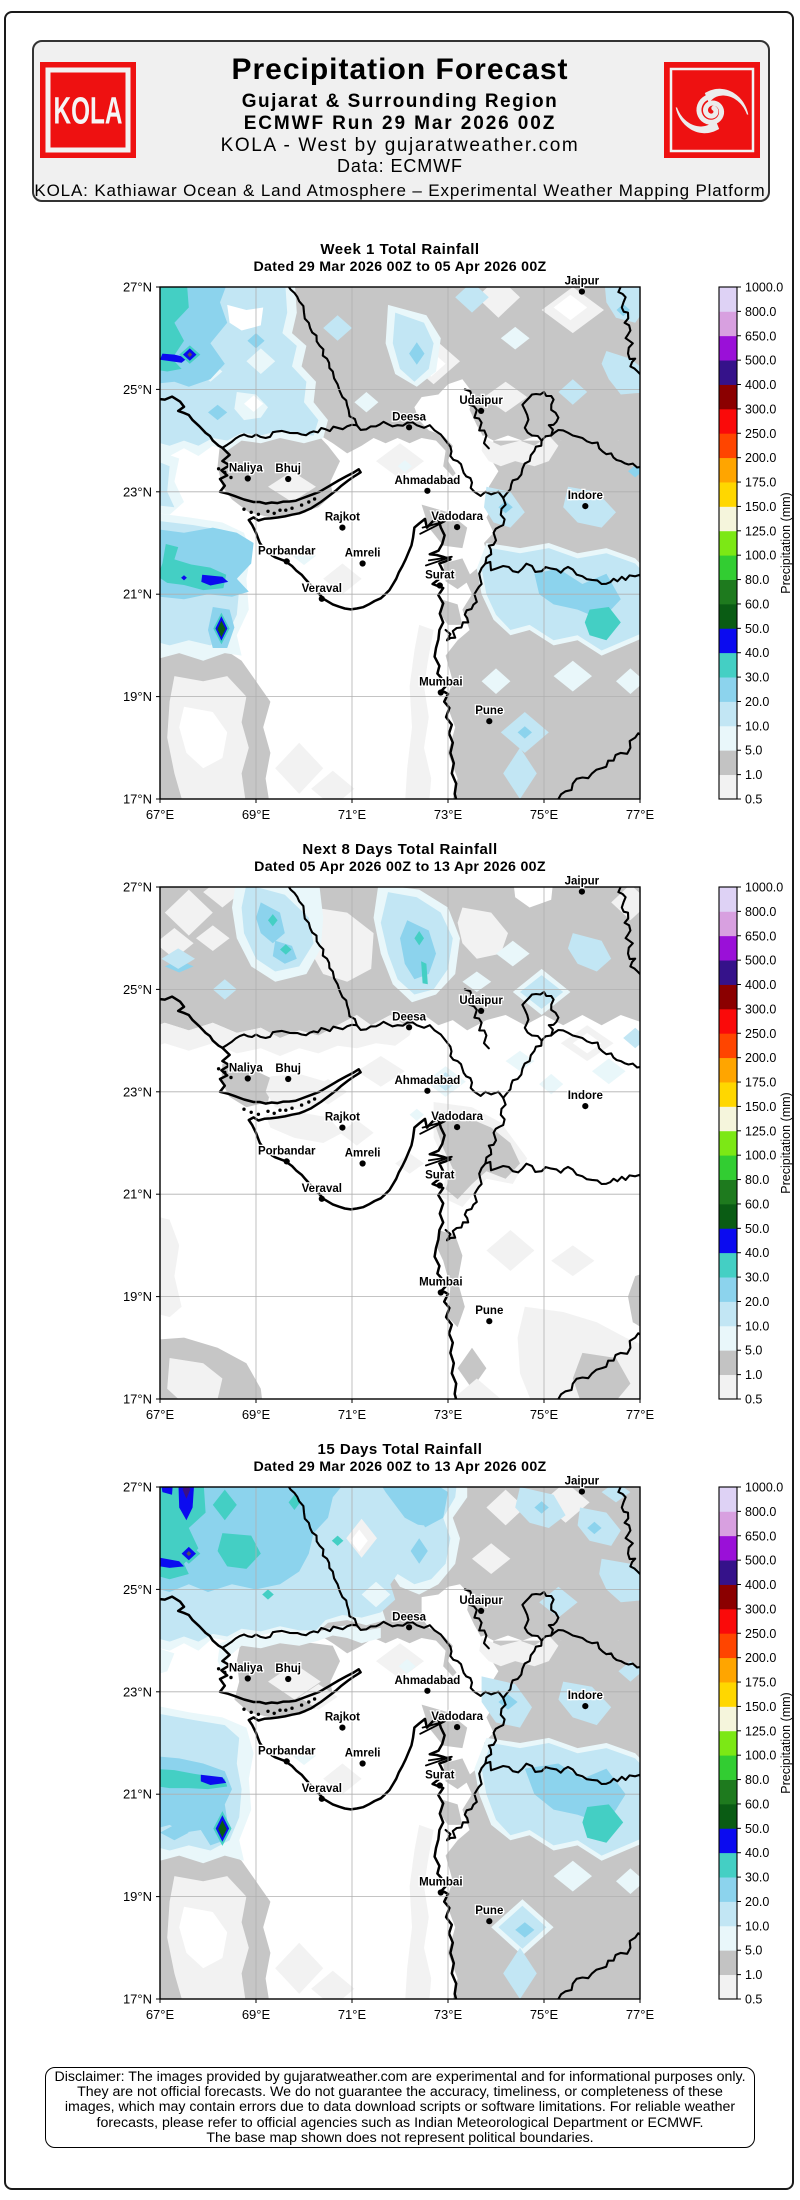  I want to click on svg-text:Dated 29 Mar 2026 00Z to 13 Ap: Dated 29 Mar 2026 00Z to 13 Apr 2026 00Z, so click(400, 1467).